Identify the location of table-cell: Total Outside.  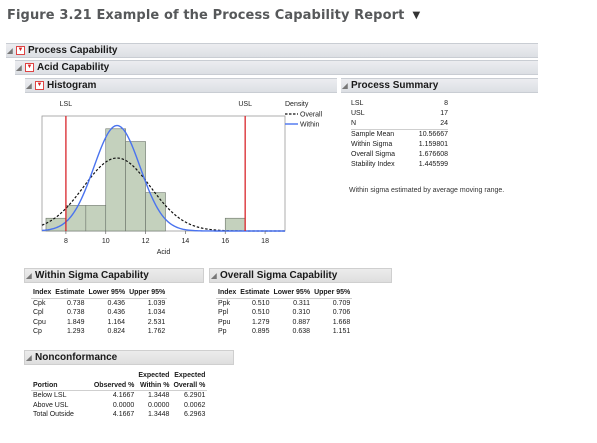
(53, 414).